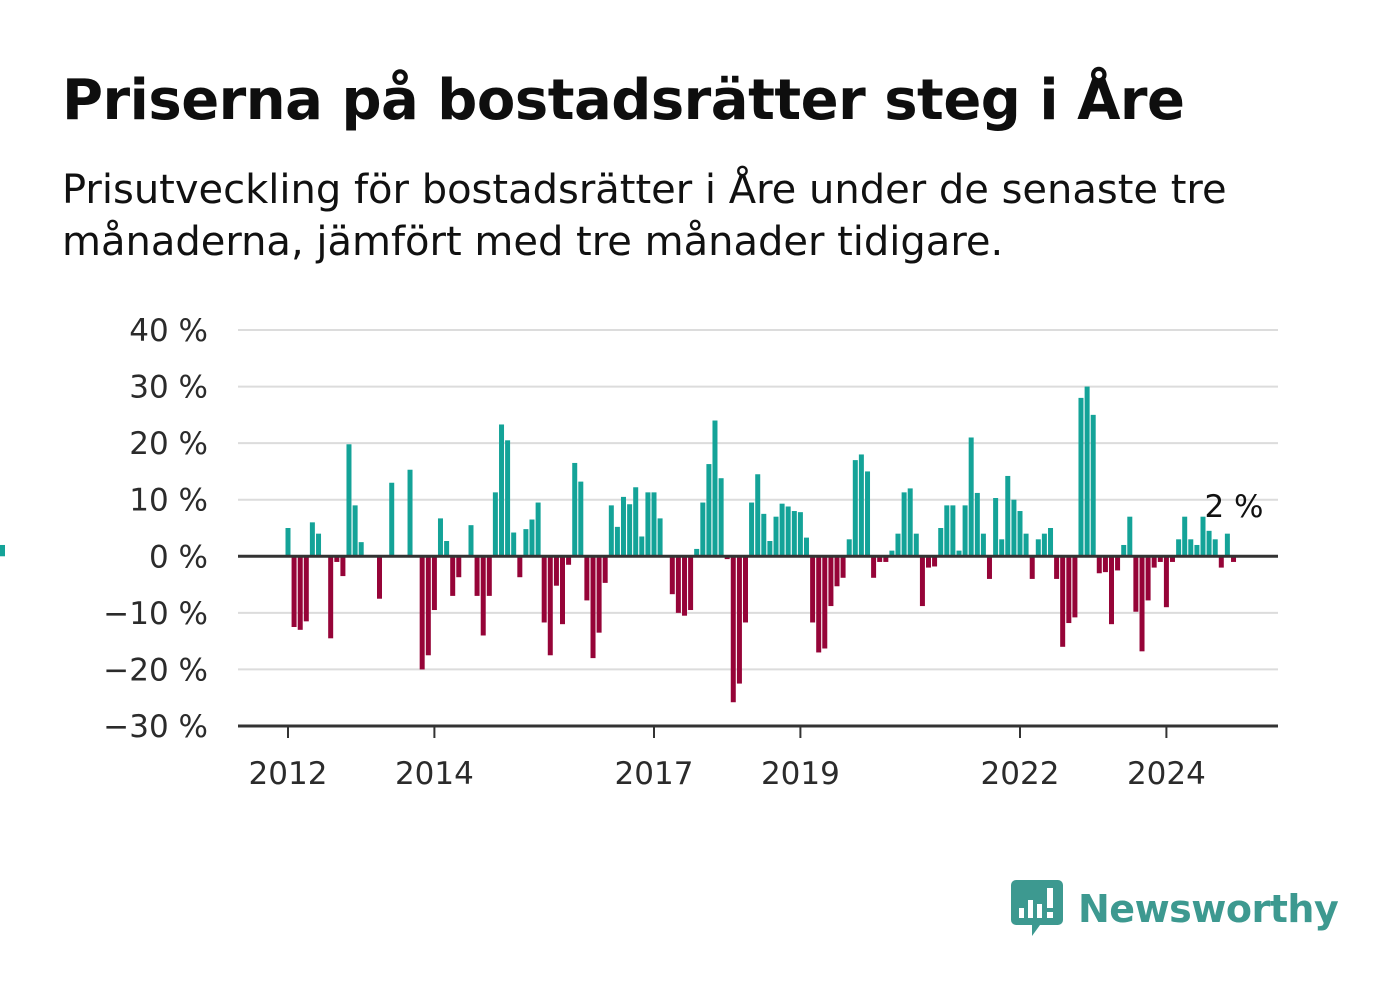  What do you see at coordinates (168, 331) in the screenshot?
I see `y-tick-label: 40 %` at bounding box center [168, 331].